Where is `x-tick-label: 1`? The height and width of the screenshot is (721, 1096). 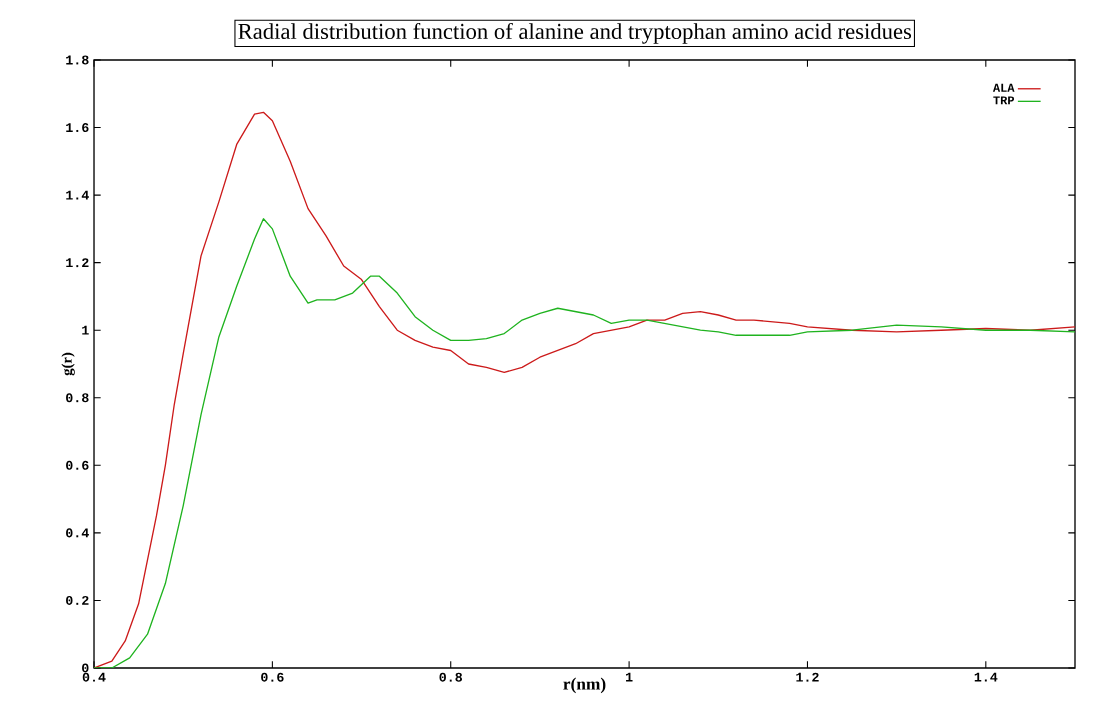 x-tick-label: 1 is located at coordinates (629, 677).